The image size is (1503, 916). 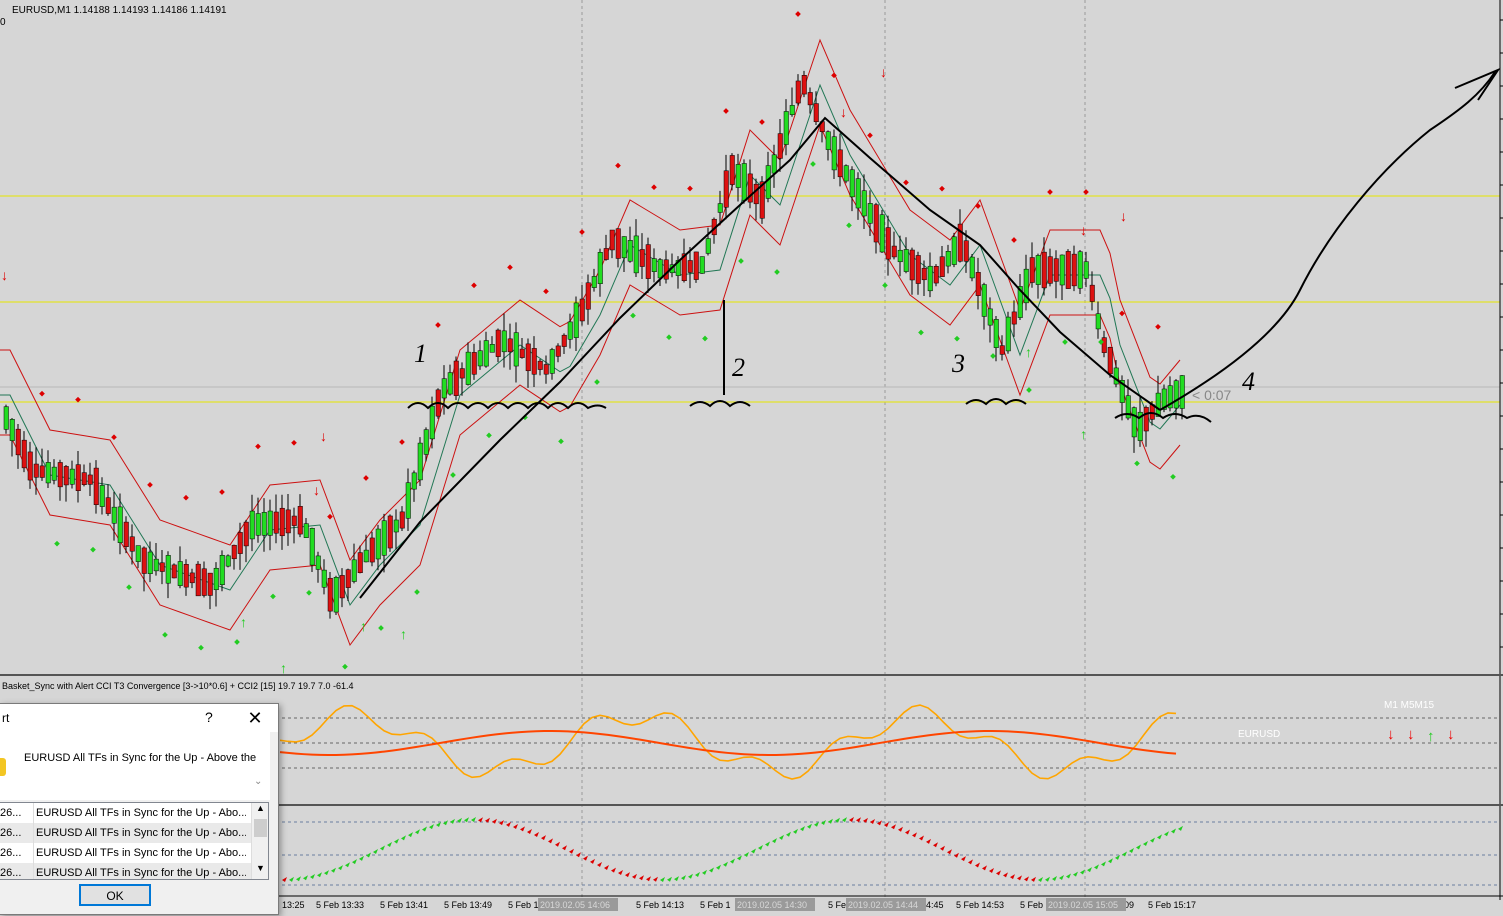 What do you see at coordinates (1083, 905) in the screenshot?
I see `time-overlay-label: 2019.02.05 15:05` at bounding box center [1083, 905].